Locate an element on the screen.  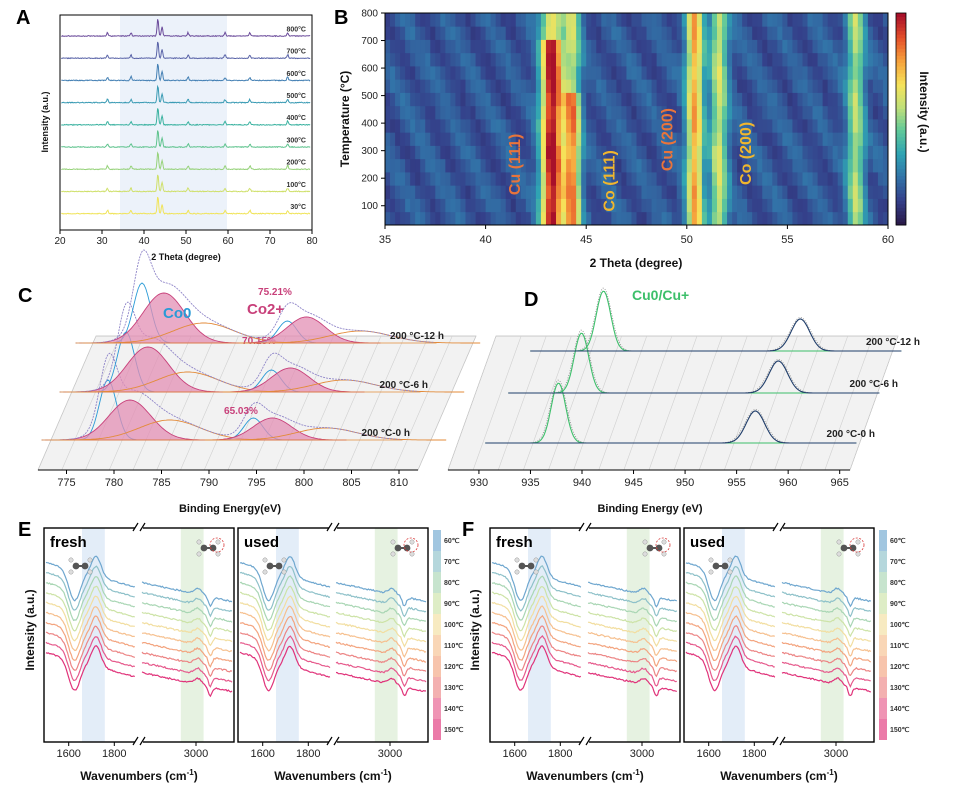
xtick-label-4: 55 is located at coordinates (787, 240).